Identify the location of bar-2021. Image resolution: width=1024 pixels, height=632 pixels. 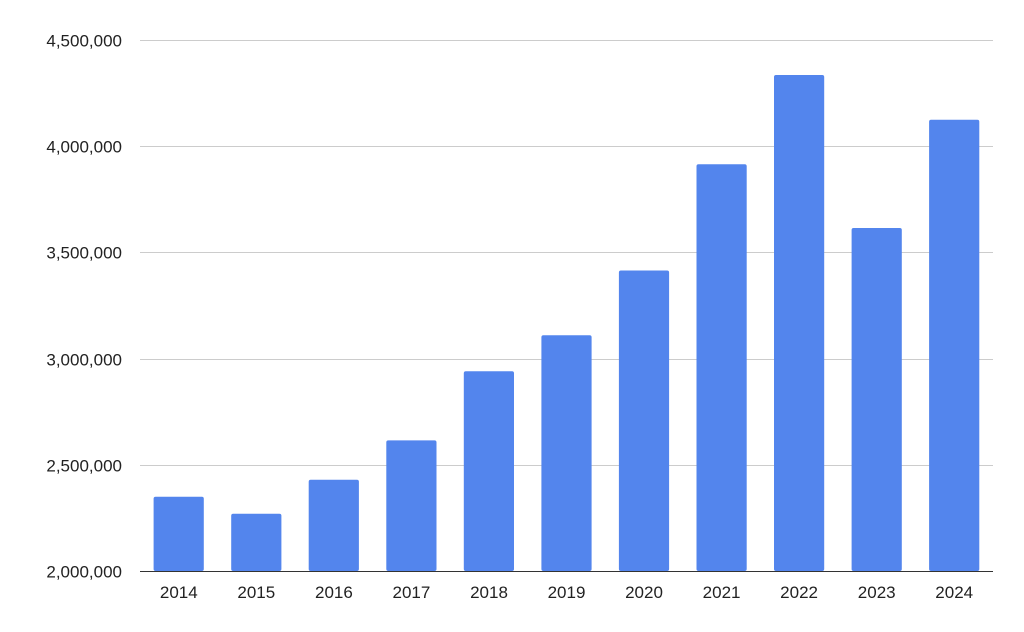
(721, 368).